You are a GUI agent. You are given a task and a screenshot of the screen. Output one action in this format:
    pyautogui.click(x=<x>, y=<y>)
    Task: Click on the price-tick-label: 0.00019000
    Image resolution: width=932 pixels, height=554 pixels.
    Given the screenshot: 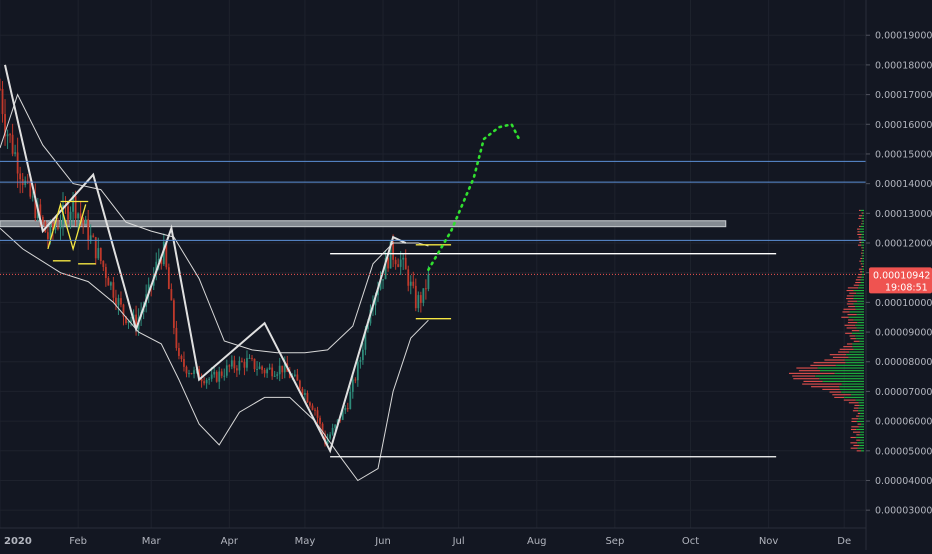 What is the action you would take?
    pyautogui.click(x=903, y=36)
    